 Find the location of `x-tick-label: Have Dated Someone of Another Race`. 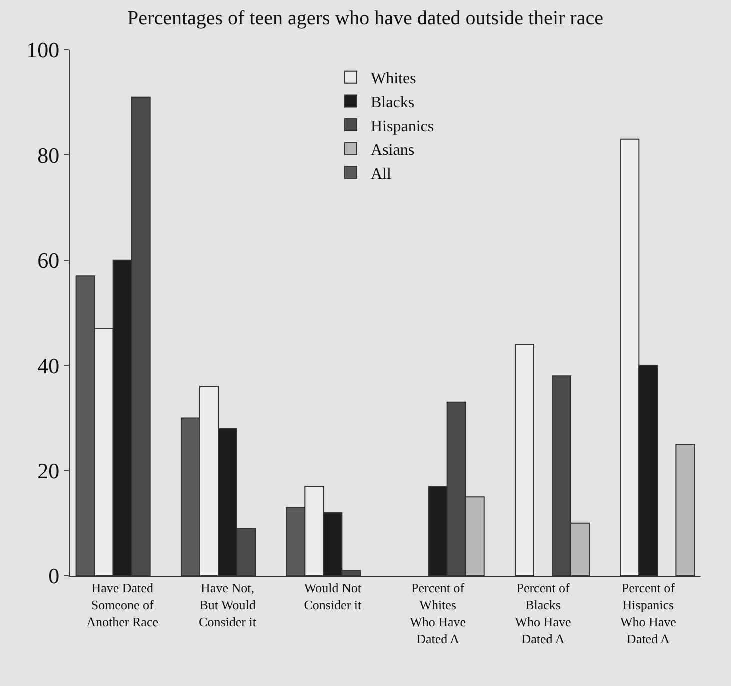

x-tick-label: Have Dated Someone of Another Race is located at coordinates (122, 605).